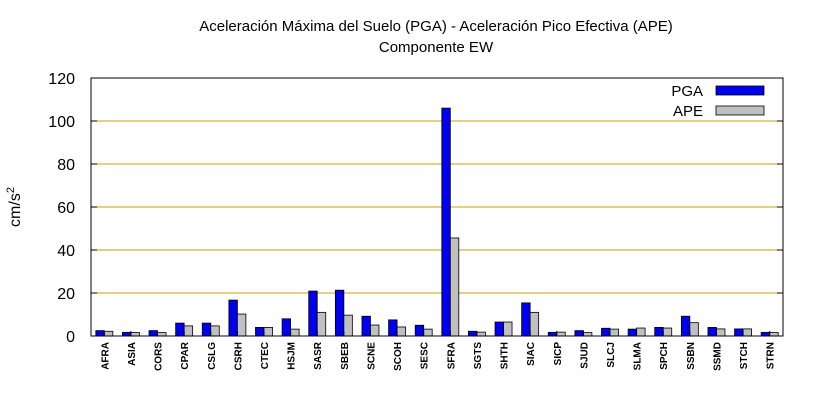  I want to click on bar-ape-asia, so click(135, 334).